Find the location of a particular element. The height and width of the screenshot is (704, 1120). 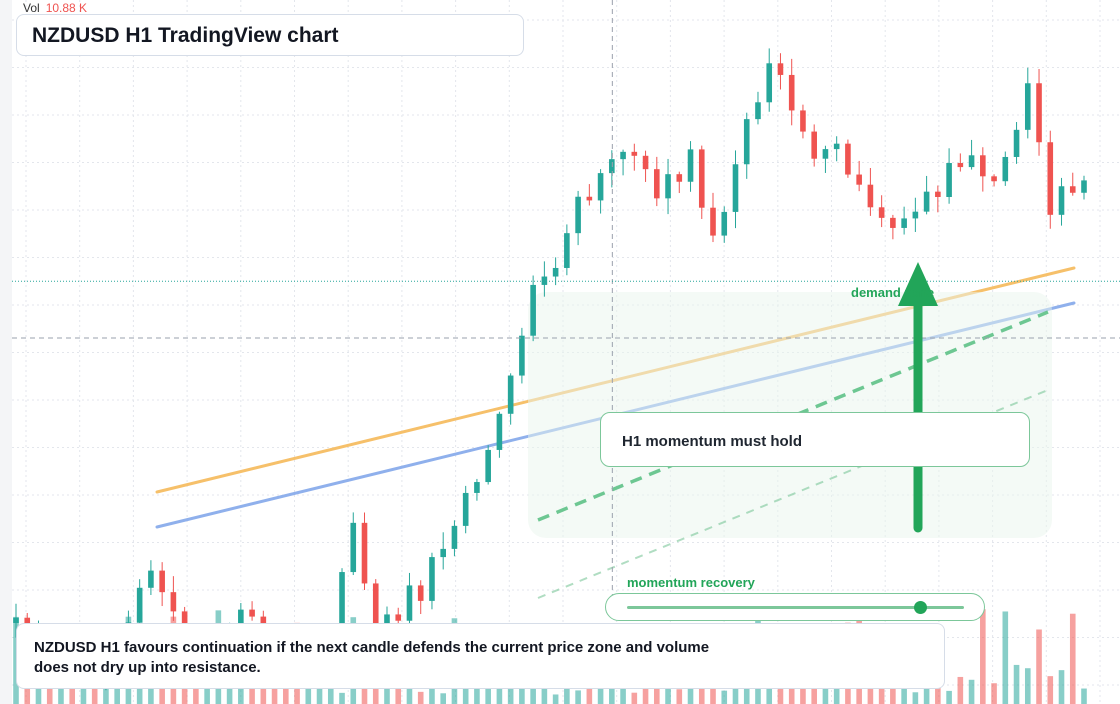

slider-thumb is located at coordinates (921, 607).